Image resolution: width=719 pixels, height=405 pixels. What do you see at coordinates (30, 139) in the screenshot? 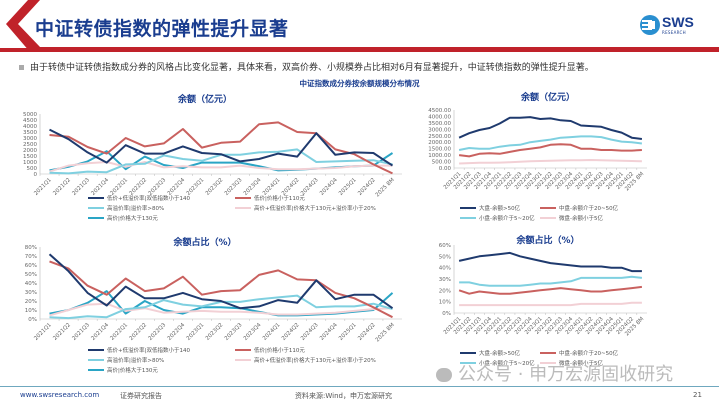
I see `y-tick-label: 3000` at bounding box center [30, 139].